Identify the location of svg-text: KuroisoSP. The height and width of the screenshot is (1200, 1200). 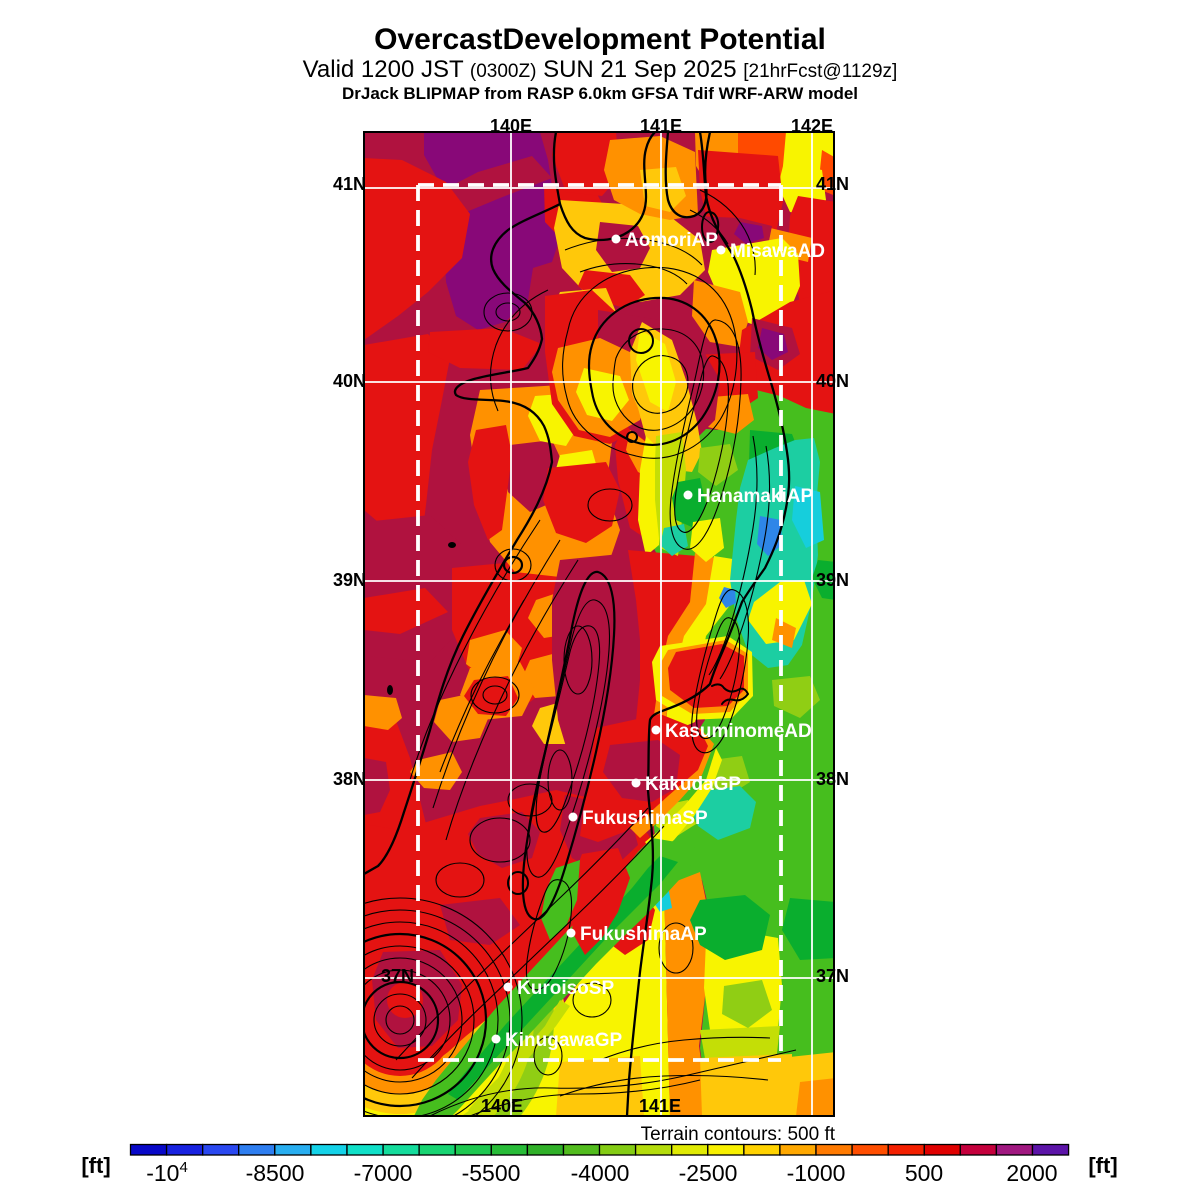
(565, 988).